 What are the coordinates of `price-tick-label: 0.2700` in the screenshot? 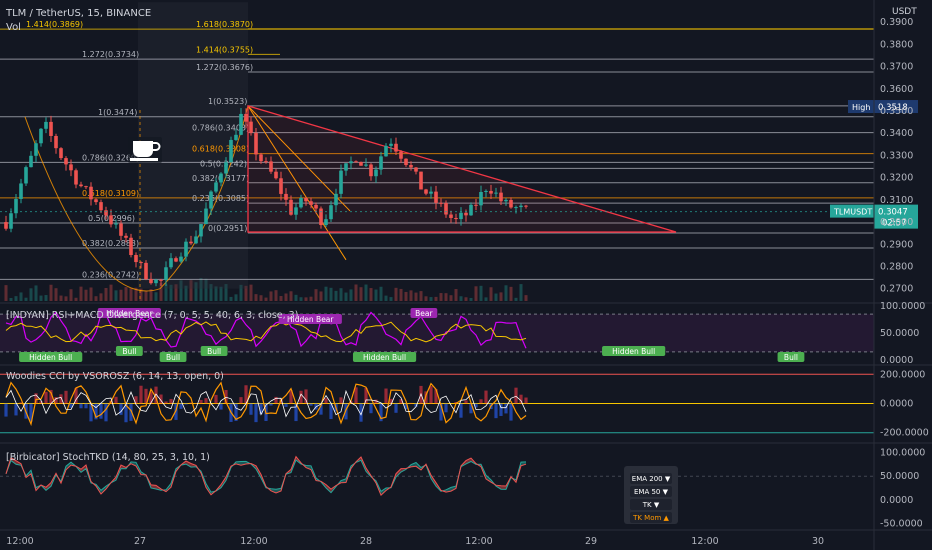 It's located at (896, 289).